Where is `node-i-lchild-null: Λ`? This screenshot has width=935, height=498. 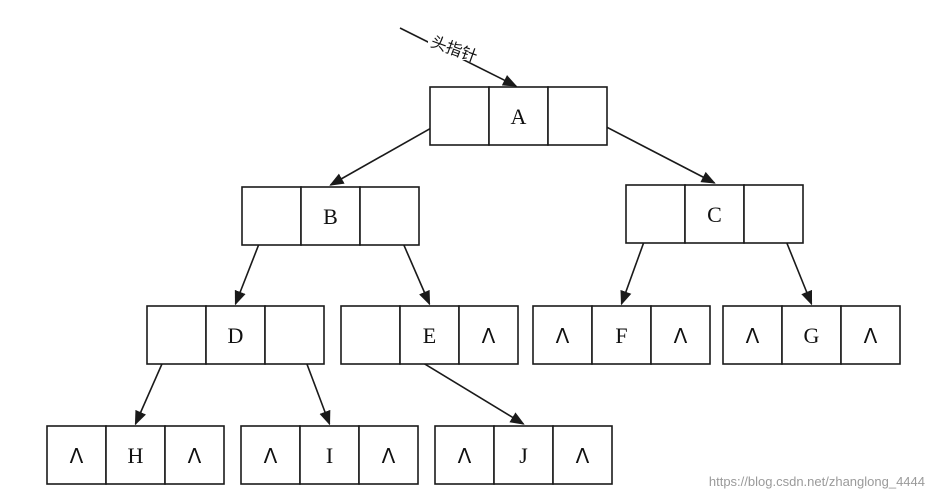 node-i-lchild-null: Λ is located at coordinates (271, 456).